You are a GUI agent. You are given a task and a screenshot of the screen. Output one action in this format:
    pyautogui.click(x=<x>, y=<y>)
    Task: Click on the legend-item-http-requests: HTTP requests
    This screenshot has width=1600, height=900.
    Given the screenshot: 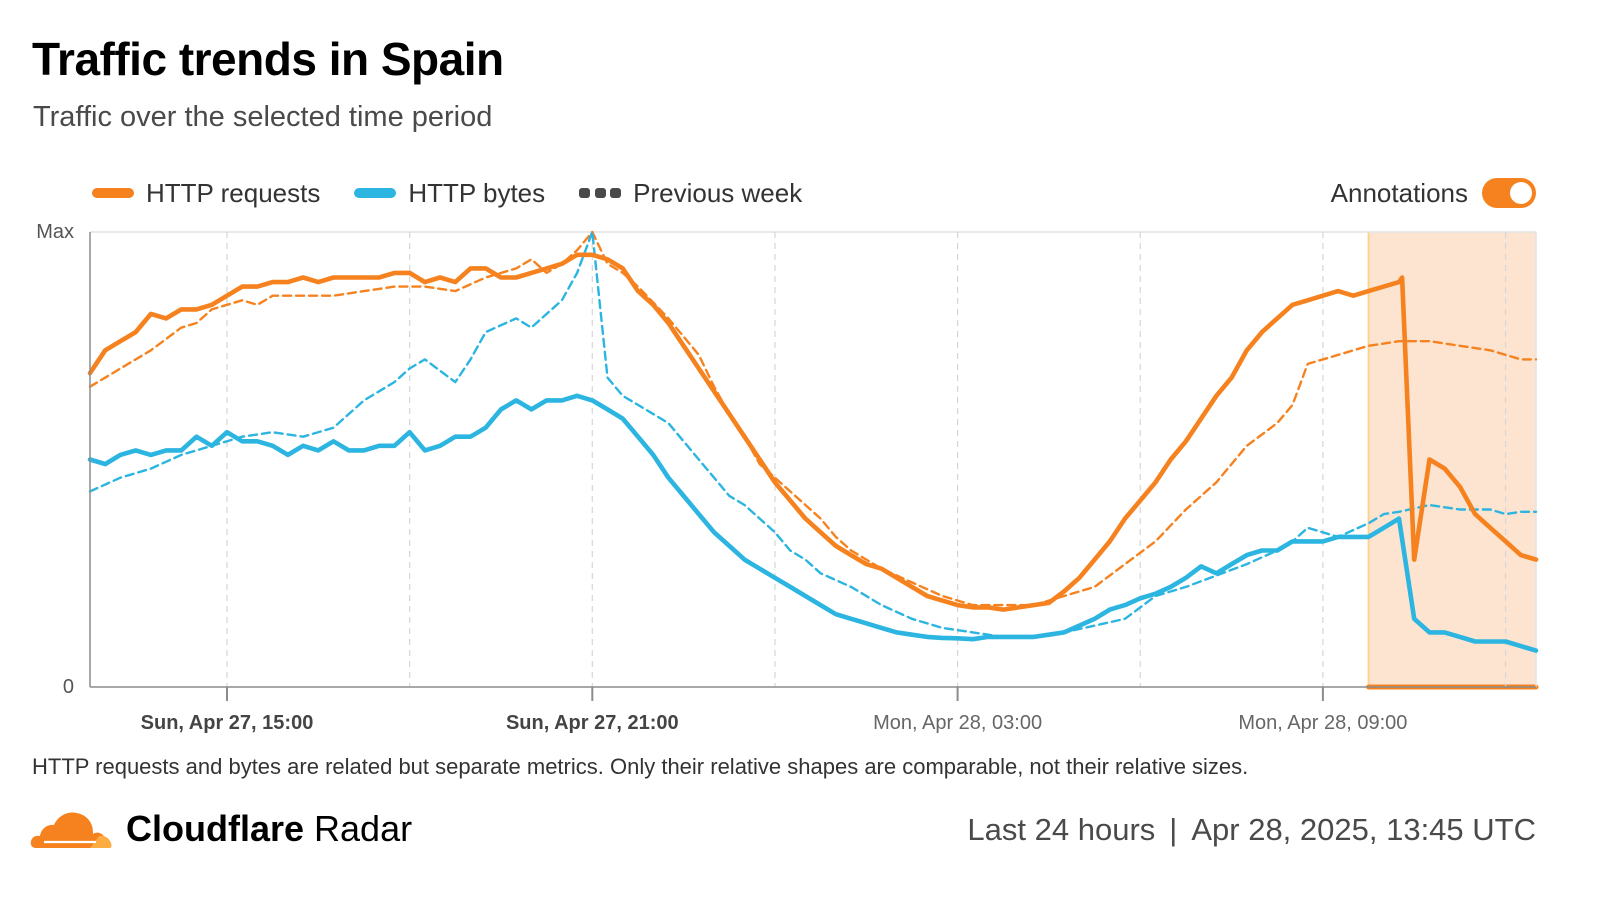 What is the action you would take?
    pyautogui.click(x=206, y=193)
    